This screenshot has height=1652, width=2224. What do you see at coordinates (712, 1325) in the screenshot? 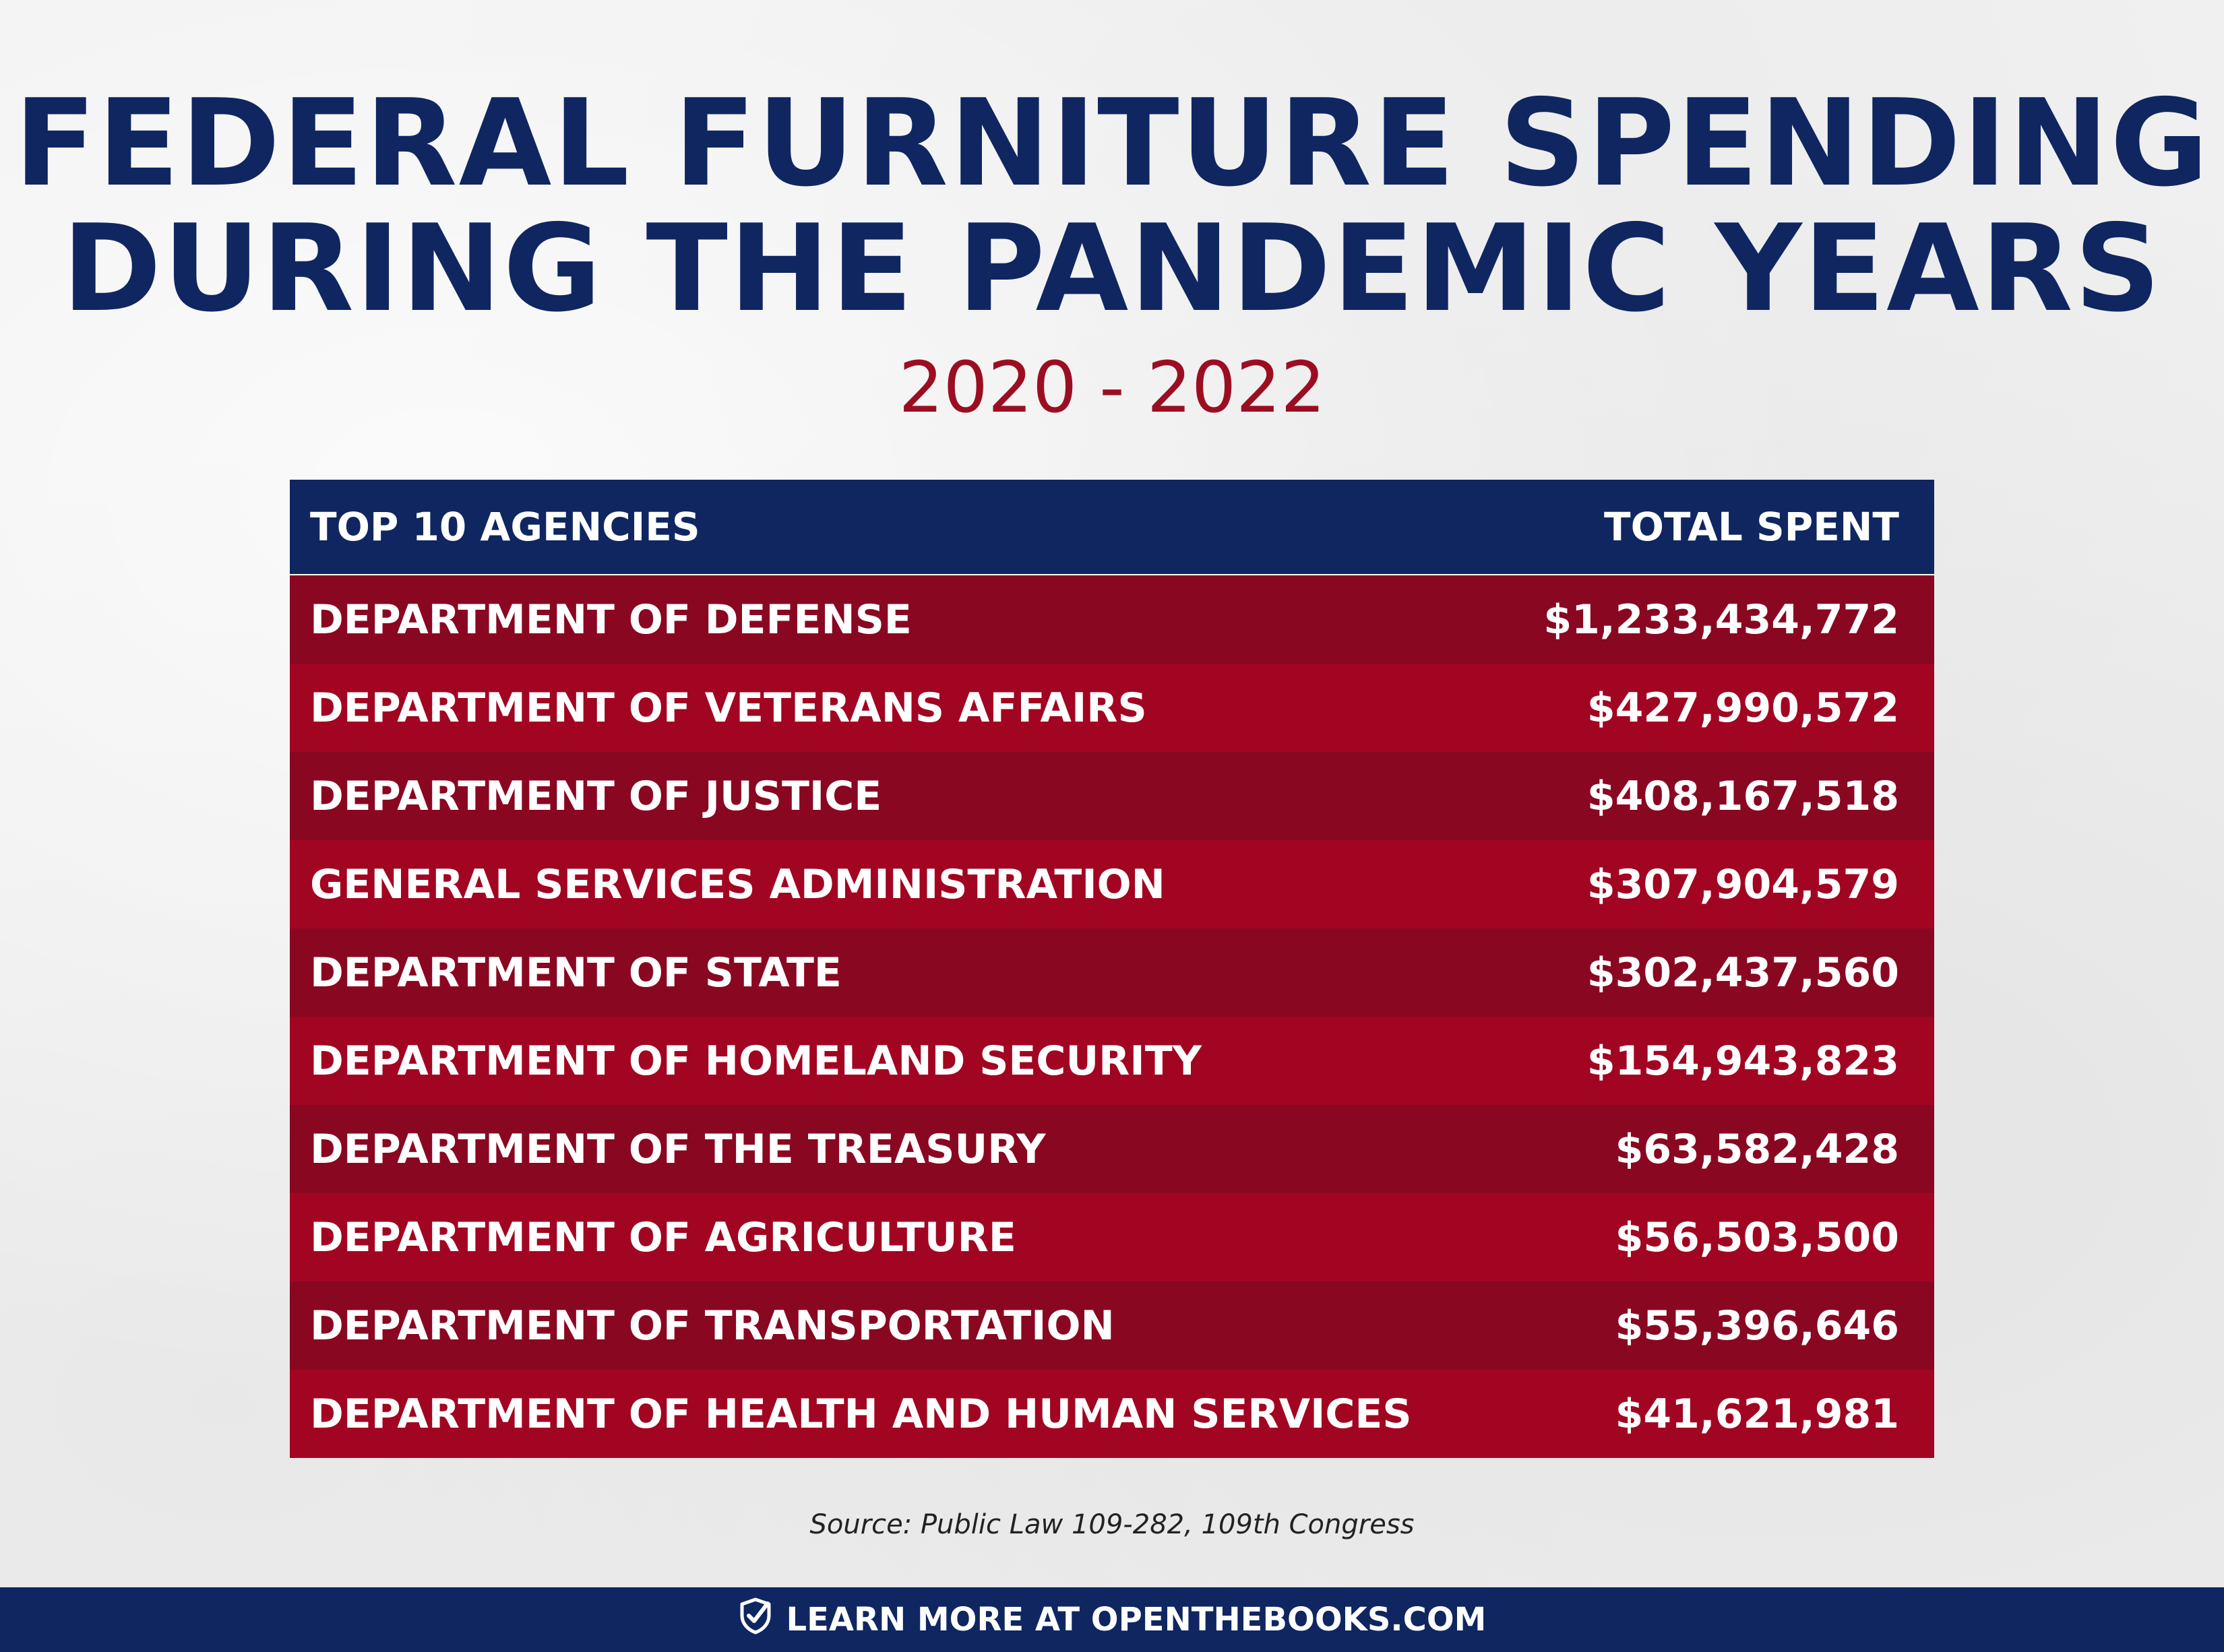
I see `agency-name: DEPARTMENT OF TRANSPORTATION` at bounding box center [712, 1325].